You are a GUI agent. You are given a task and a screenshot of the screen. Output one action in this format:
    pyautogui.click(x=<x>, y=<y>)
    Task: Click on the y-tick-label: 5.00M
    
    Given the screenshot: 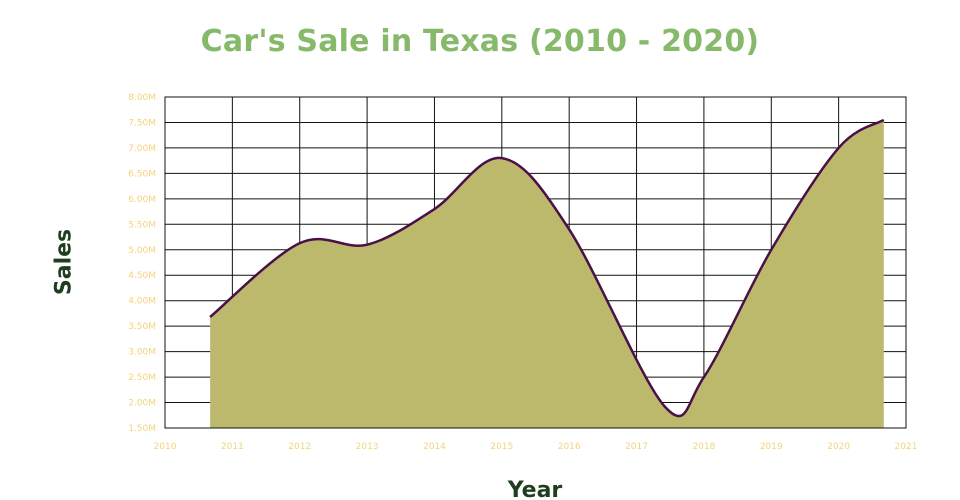 What is the action you would take?
    pyautogui.click(x=142, y=251)
    